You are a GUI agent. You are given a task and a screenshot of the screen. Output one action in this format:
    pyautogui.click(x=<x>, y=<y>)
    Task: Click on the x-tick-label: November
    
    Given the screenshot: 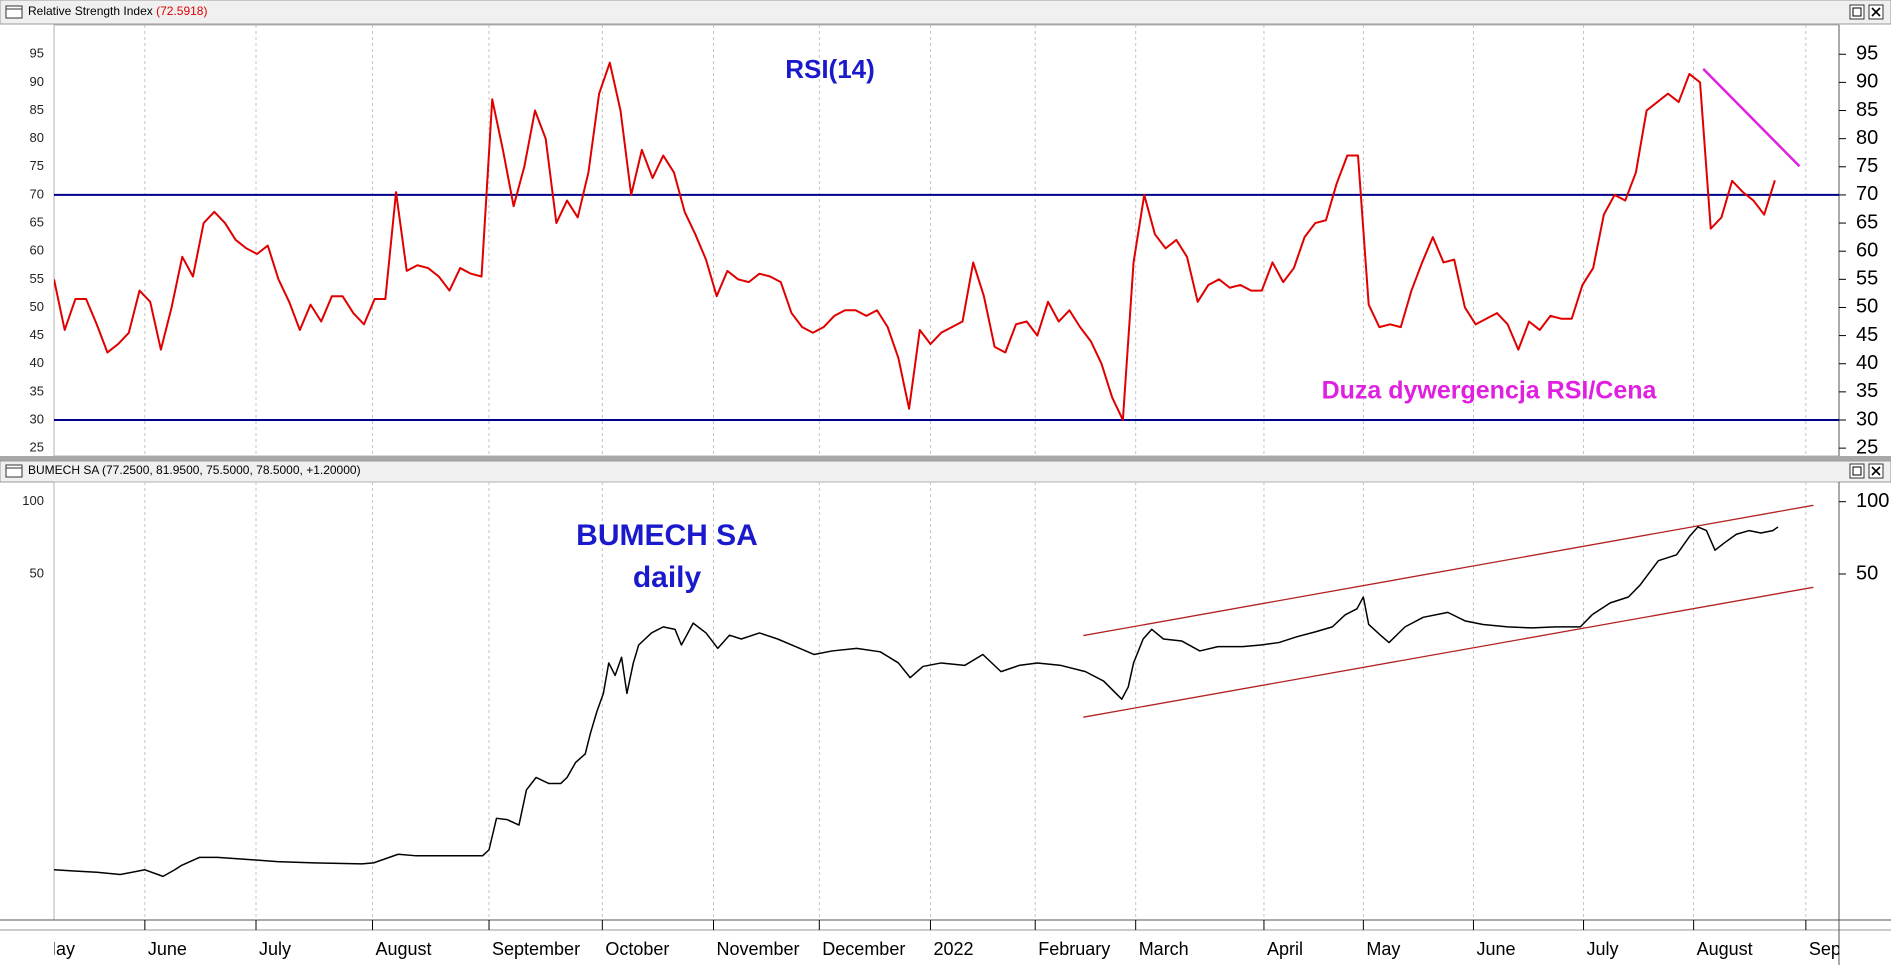 What is the action you would take?
    pyautogui.click(x=757, y=949)
    